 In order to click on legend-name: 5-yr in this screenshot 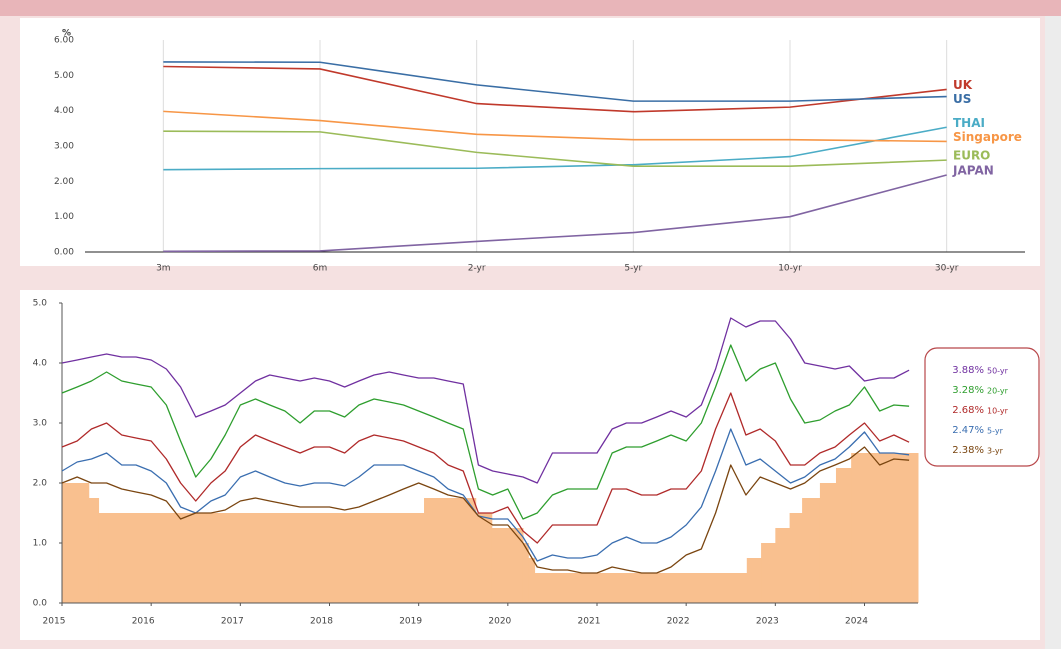, I will do `click(995, 431)`.